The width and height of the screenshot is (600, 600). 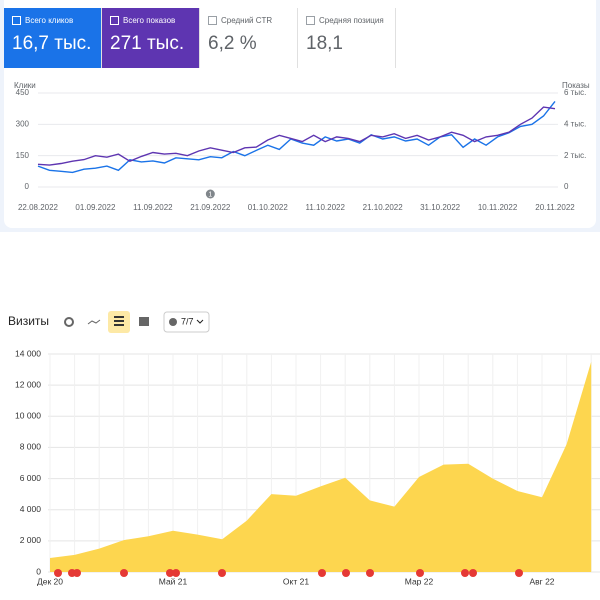 What do you see at coordinates (31, 478) in the screenshot?
I see `y-tick-label: 6 000` at bounding box center [31, 478].